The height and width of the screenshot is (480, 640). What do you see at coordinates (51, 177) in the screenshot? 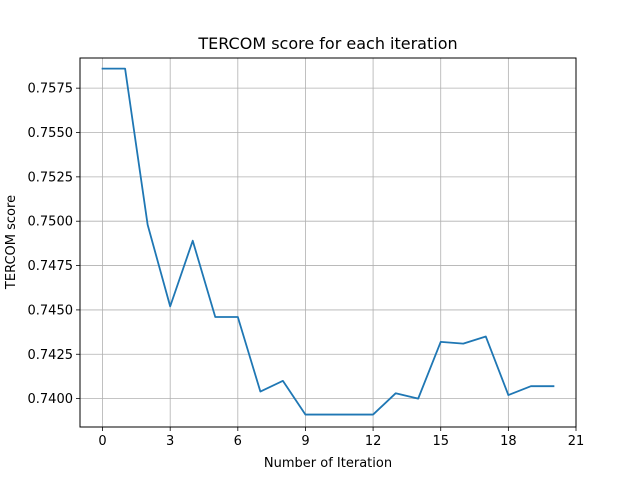
I see `y-tick-label: 0.7525` at bounding box center [51, 177].